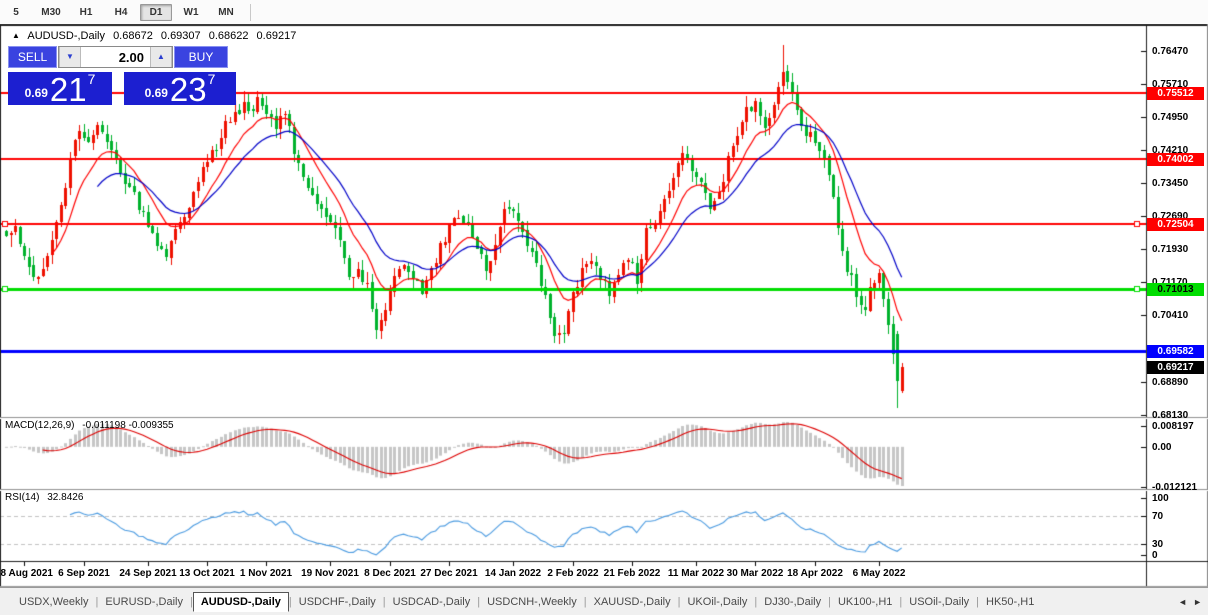 This screenshot has width=1208, height=615. I want to click on macd-indicator-label: MACD(12,26,9) -0.011198 -0.009355, so click(92, 425).